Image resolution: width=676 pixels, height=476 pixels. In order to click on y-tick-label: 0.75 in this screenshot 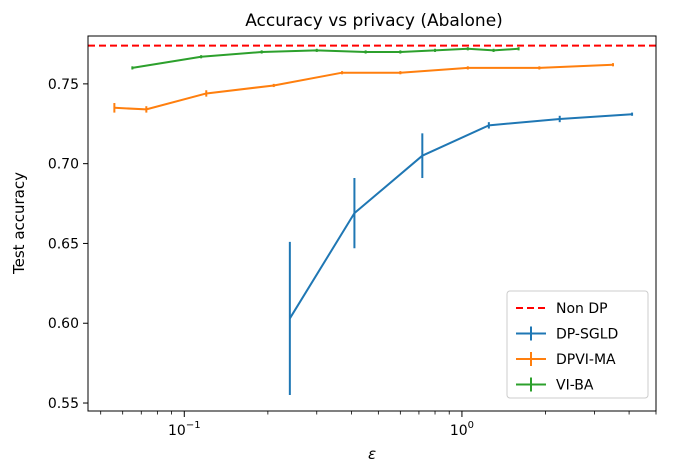, I will do `click(63, 85)`.